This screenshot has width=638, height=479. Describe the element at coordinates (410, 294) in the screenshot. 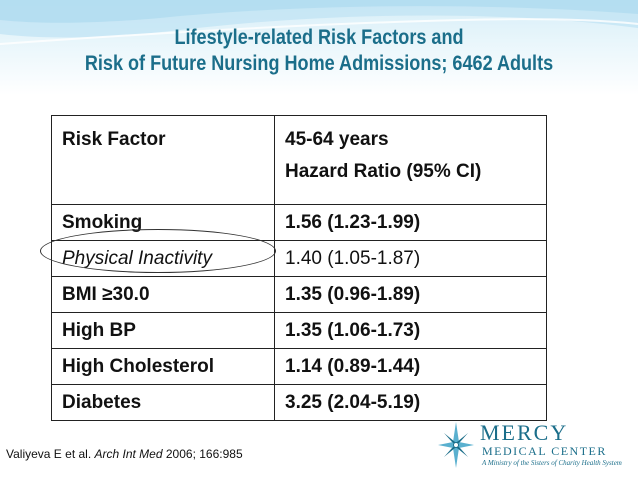

I see `hazard-ratio-cell: 1.35 (0.96-1.89)` at that location.